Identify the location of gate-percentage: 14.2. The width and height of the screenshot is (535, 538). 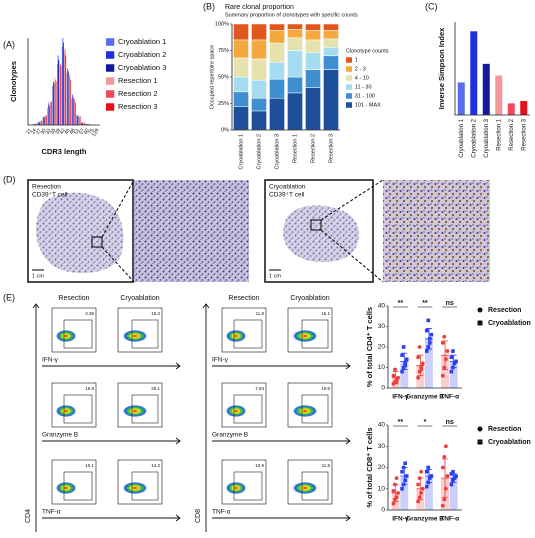
(155, 465).